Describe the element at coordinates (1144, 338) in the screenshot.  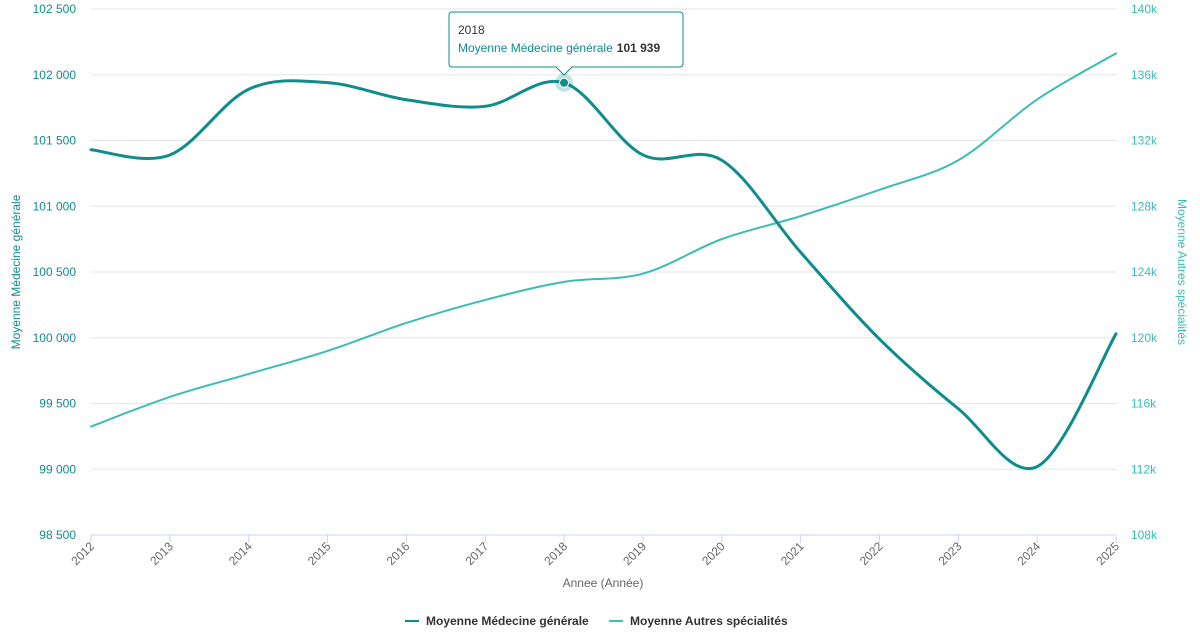
I see `y-right-tick-label: 120k` at that location.